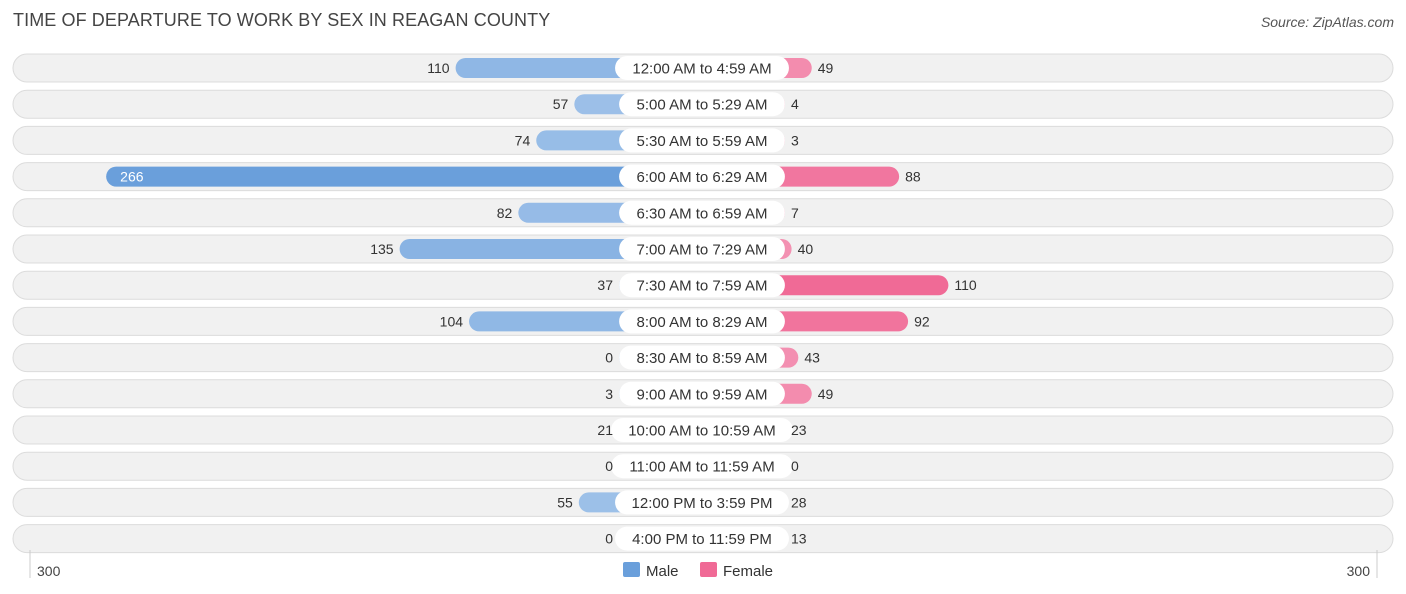 The height and width of the screenshot is (594, 1406). I want to click on source-label: Source: ZipAtlas.com, so click(1327, 22).